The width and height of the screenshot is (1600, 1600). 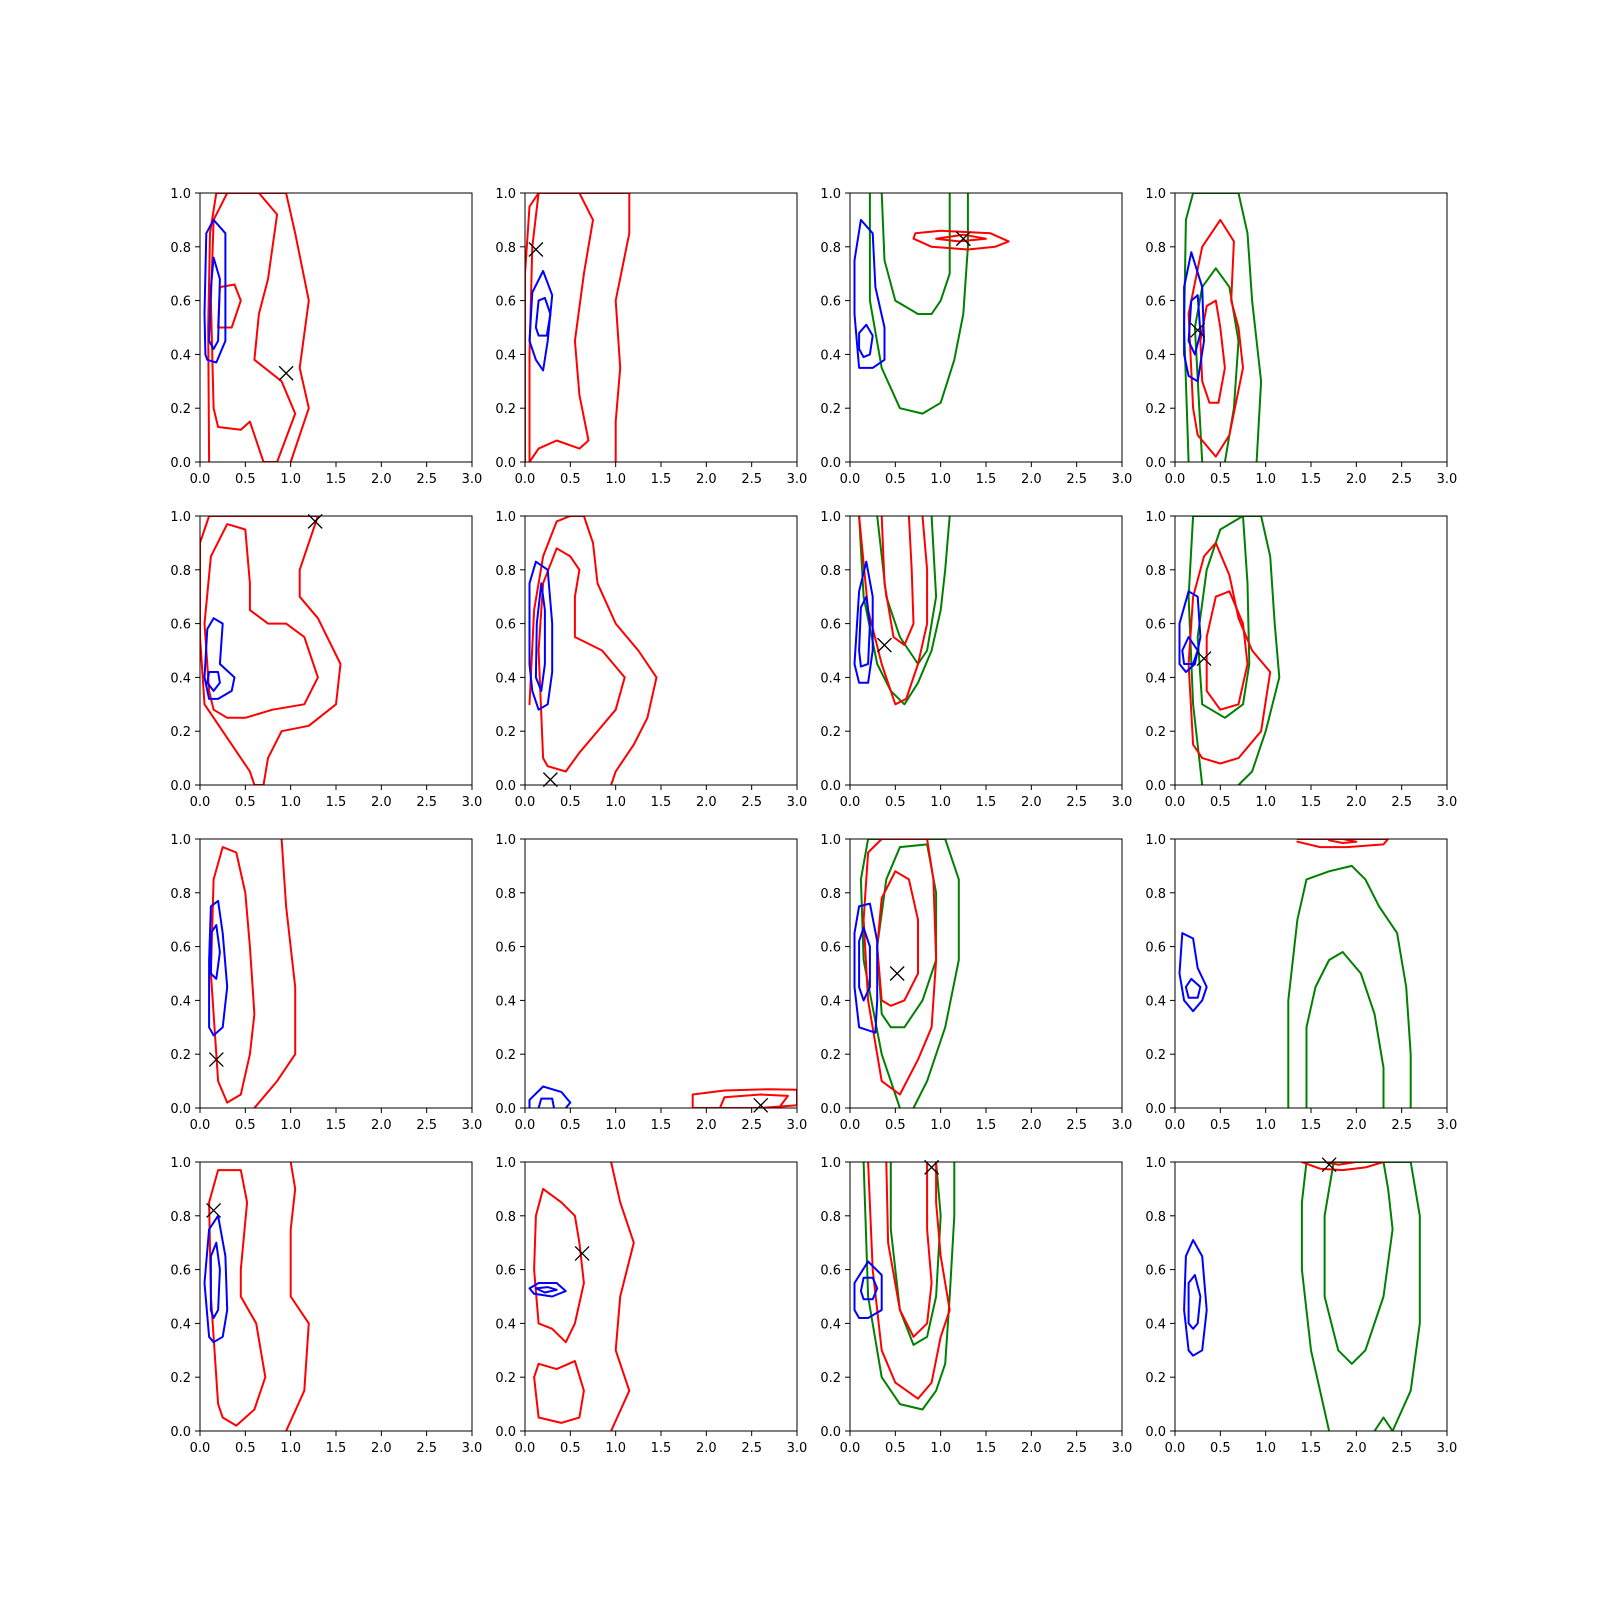 I want to click on subplot-4-1: 0.0 0.5 1.0 1.5 2.0 2.5 3.0 0.0 0.2 0.4 0.6 0.8 1.0, so click(x=326, y=1306).